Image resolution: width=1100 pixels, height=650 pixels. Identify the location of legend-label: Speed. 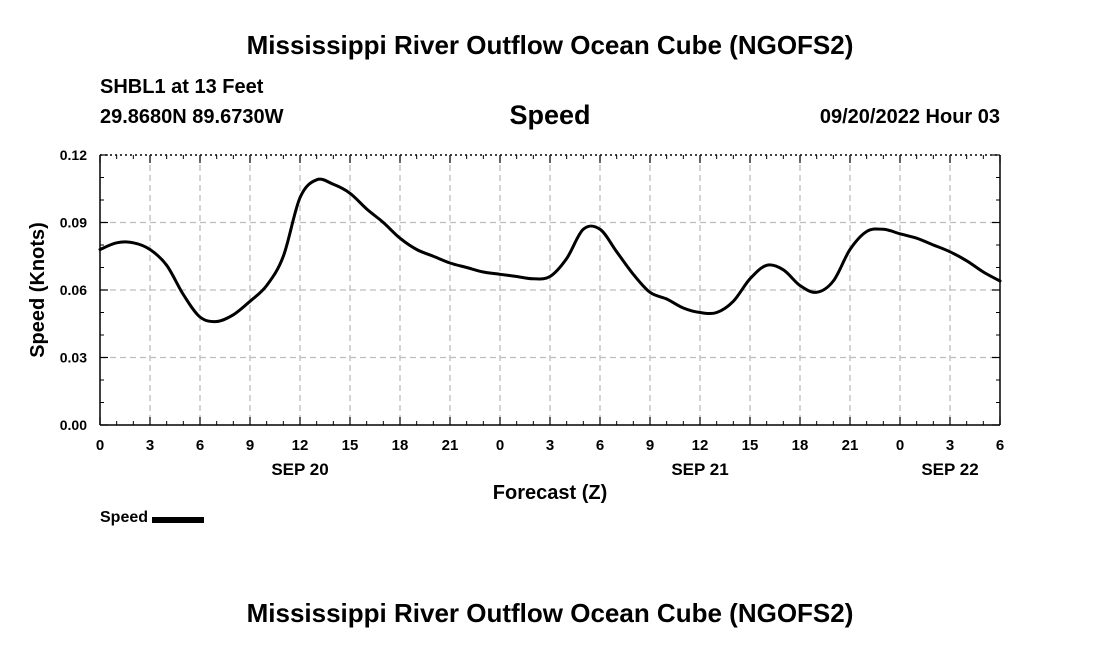
(124, 517).